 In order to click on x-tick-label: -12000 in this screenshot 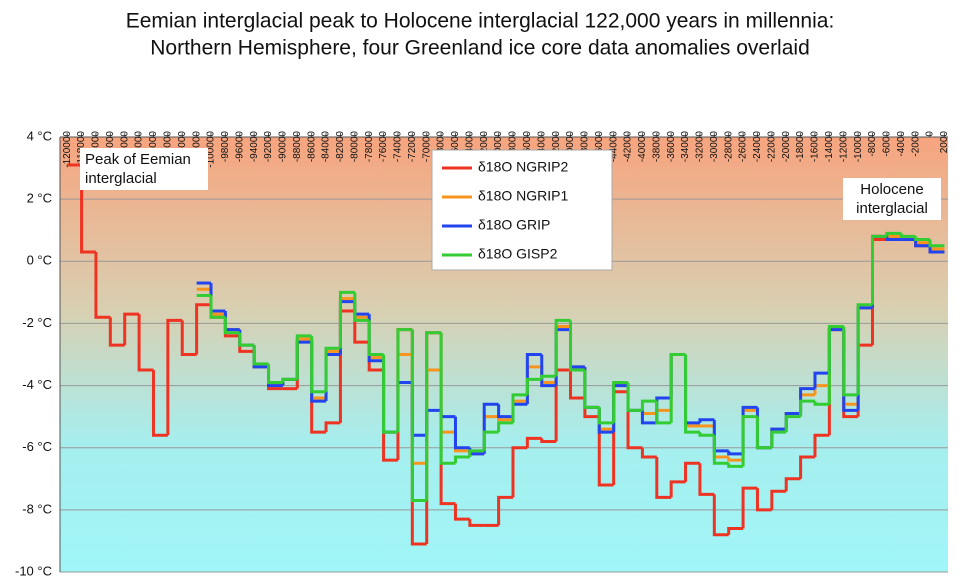, I will do `click(843, 147)`.